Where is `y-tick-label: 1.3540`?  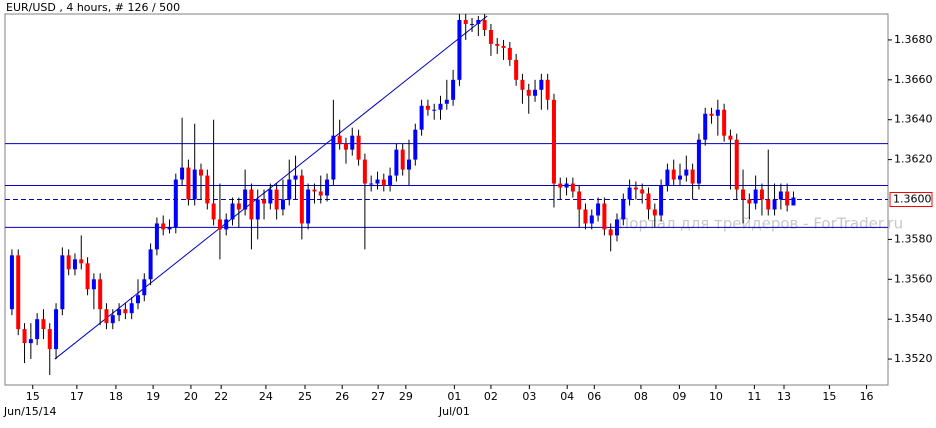 y-tick-label: 1.3540 is located at coordinates (913, 318).